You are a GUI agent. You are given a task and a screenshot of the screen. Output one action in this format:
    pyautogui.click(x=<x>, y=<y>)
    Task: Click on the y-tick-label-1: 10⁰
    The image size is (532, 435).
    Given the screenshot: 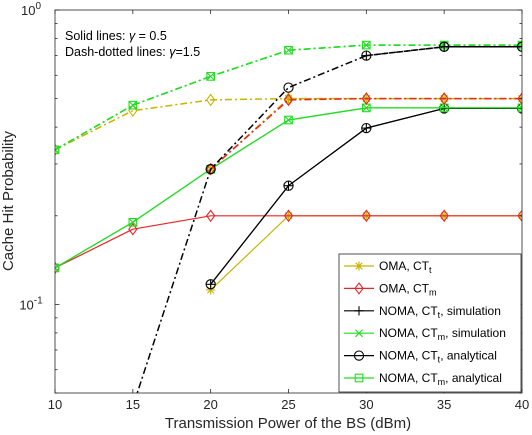 What is the action you would take?
    pyautogui.click(x=31, y=9)
    